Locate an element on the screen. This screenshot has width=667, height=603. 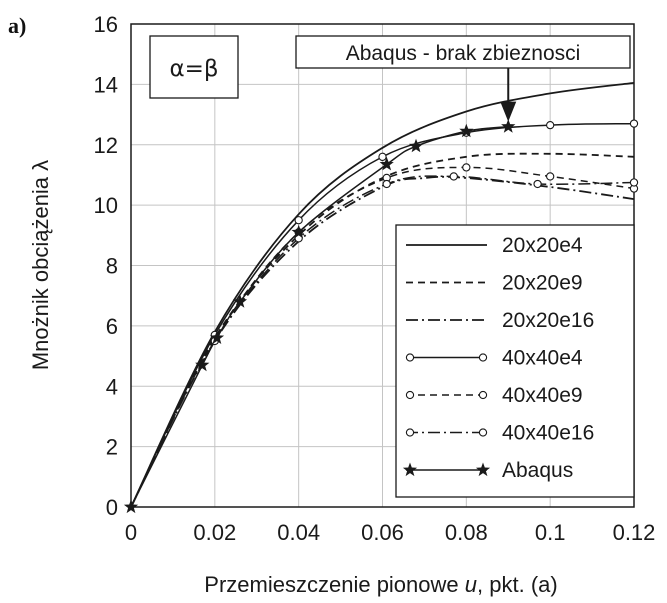
abaqus-note-text: Abaqus - brak zbieznosci is located at coordinates (463, 53).